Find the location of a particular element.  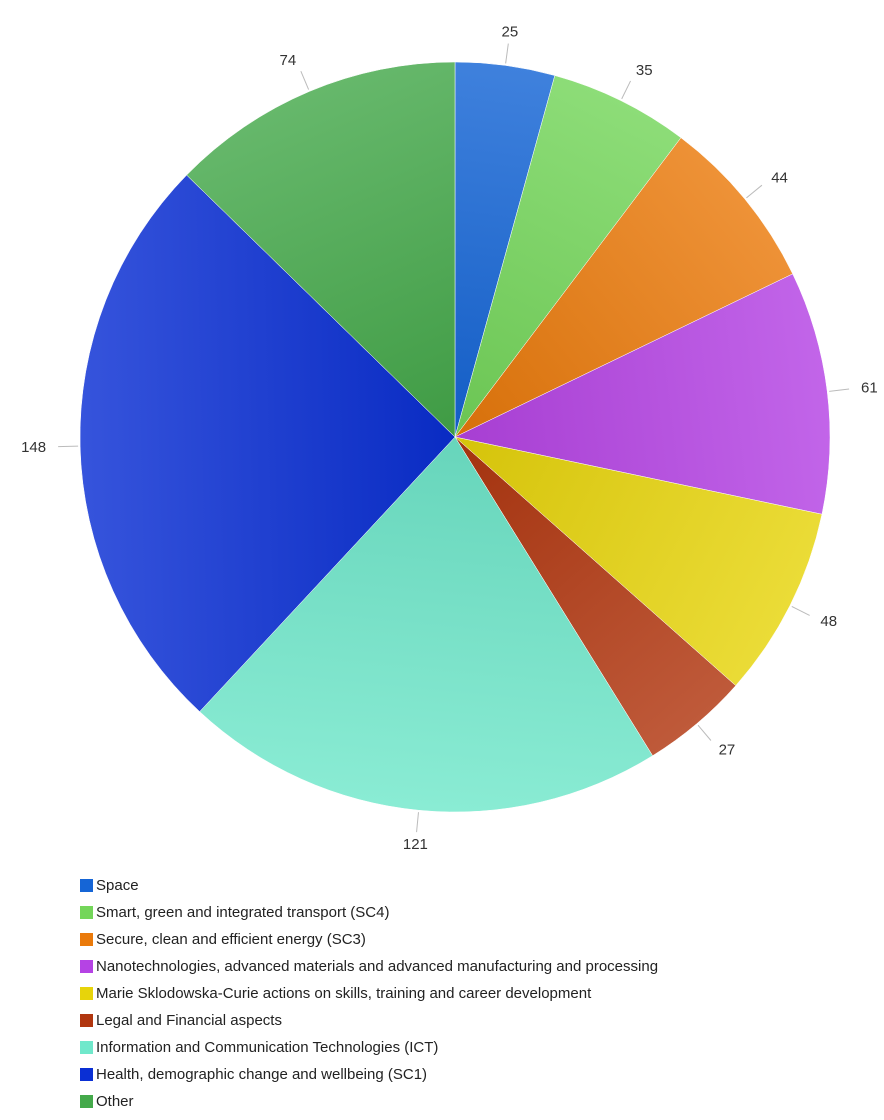

legend-item: Space is located at coordinates (369, 885).